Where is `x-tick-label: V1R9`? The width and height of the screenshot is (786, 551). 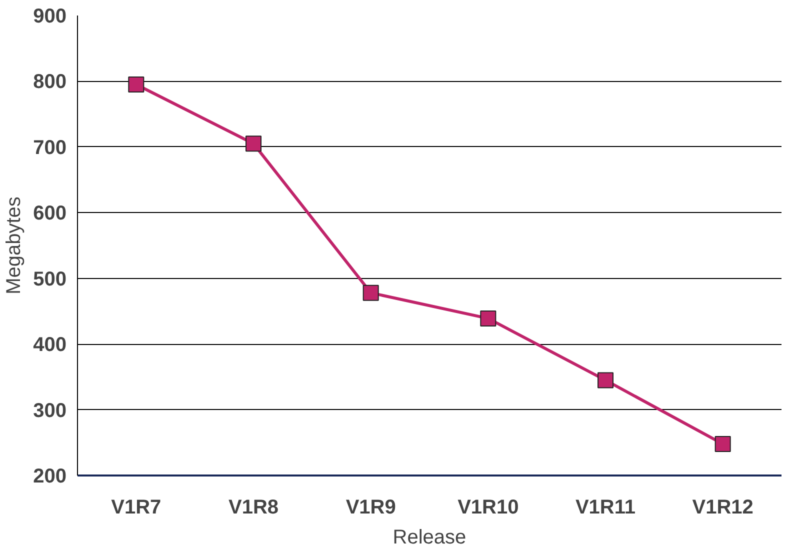 x-tick-label: V1R9 is located at coordinates (371, 507).